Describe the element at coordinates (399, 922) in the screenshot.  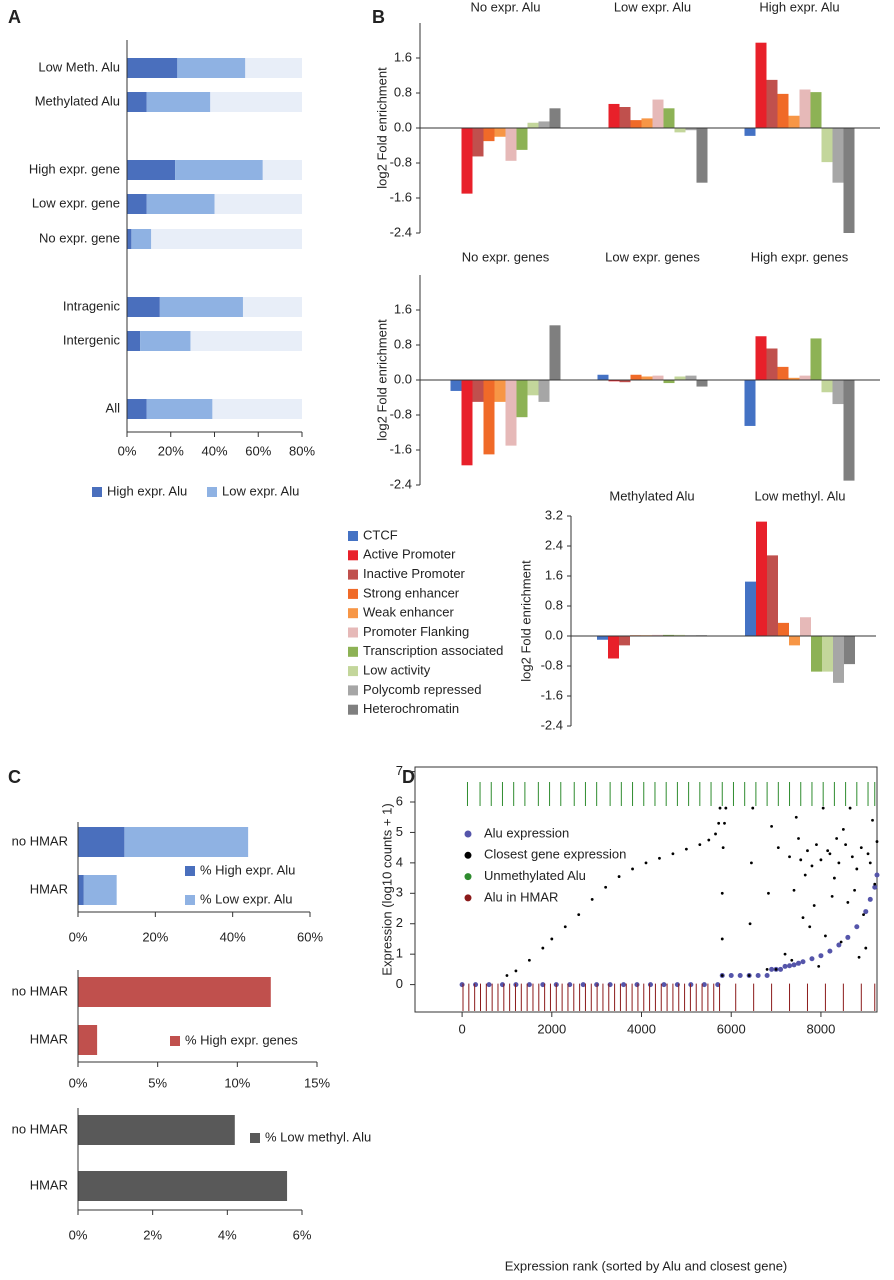
I see `y-tick-label: 2` at that location.